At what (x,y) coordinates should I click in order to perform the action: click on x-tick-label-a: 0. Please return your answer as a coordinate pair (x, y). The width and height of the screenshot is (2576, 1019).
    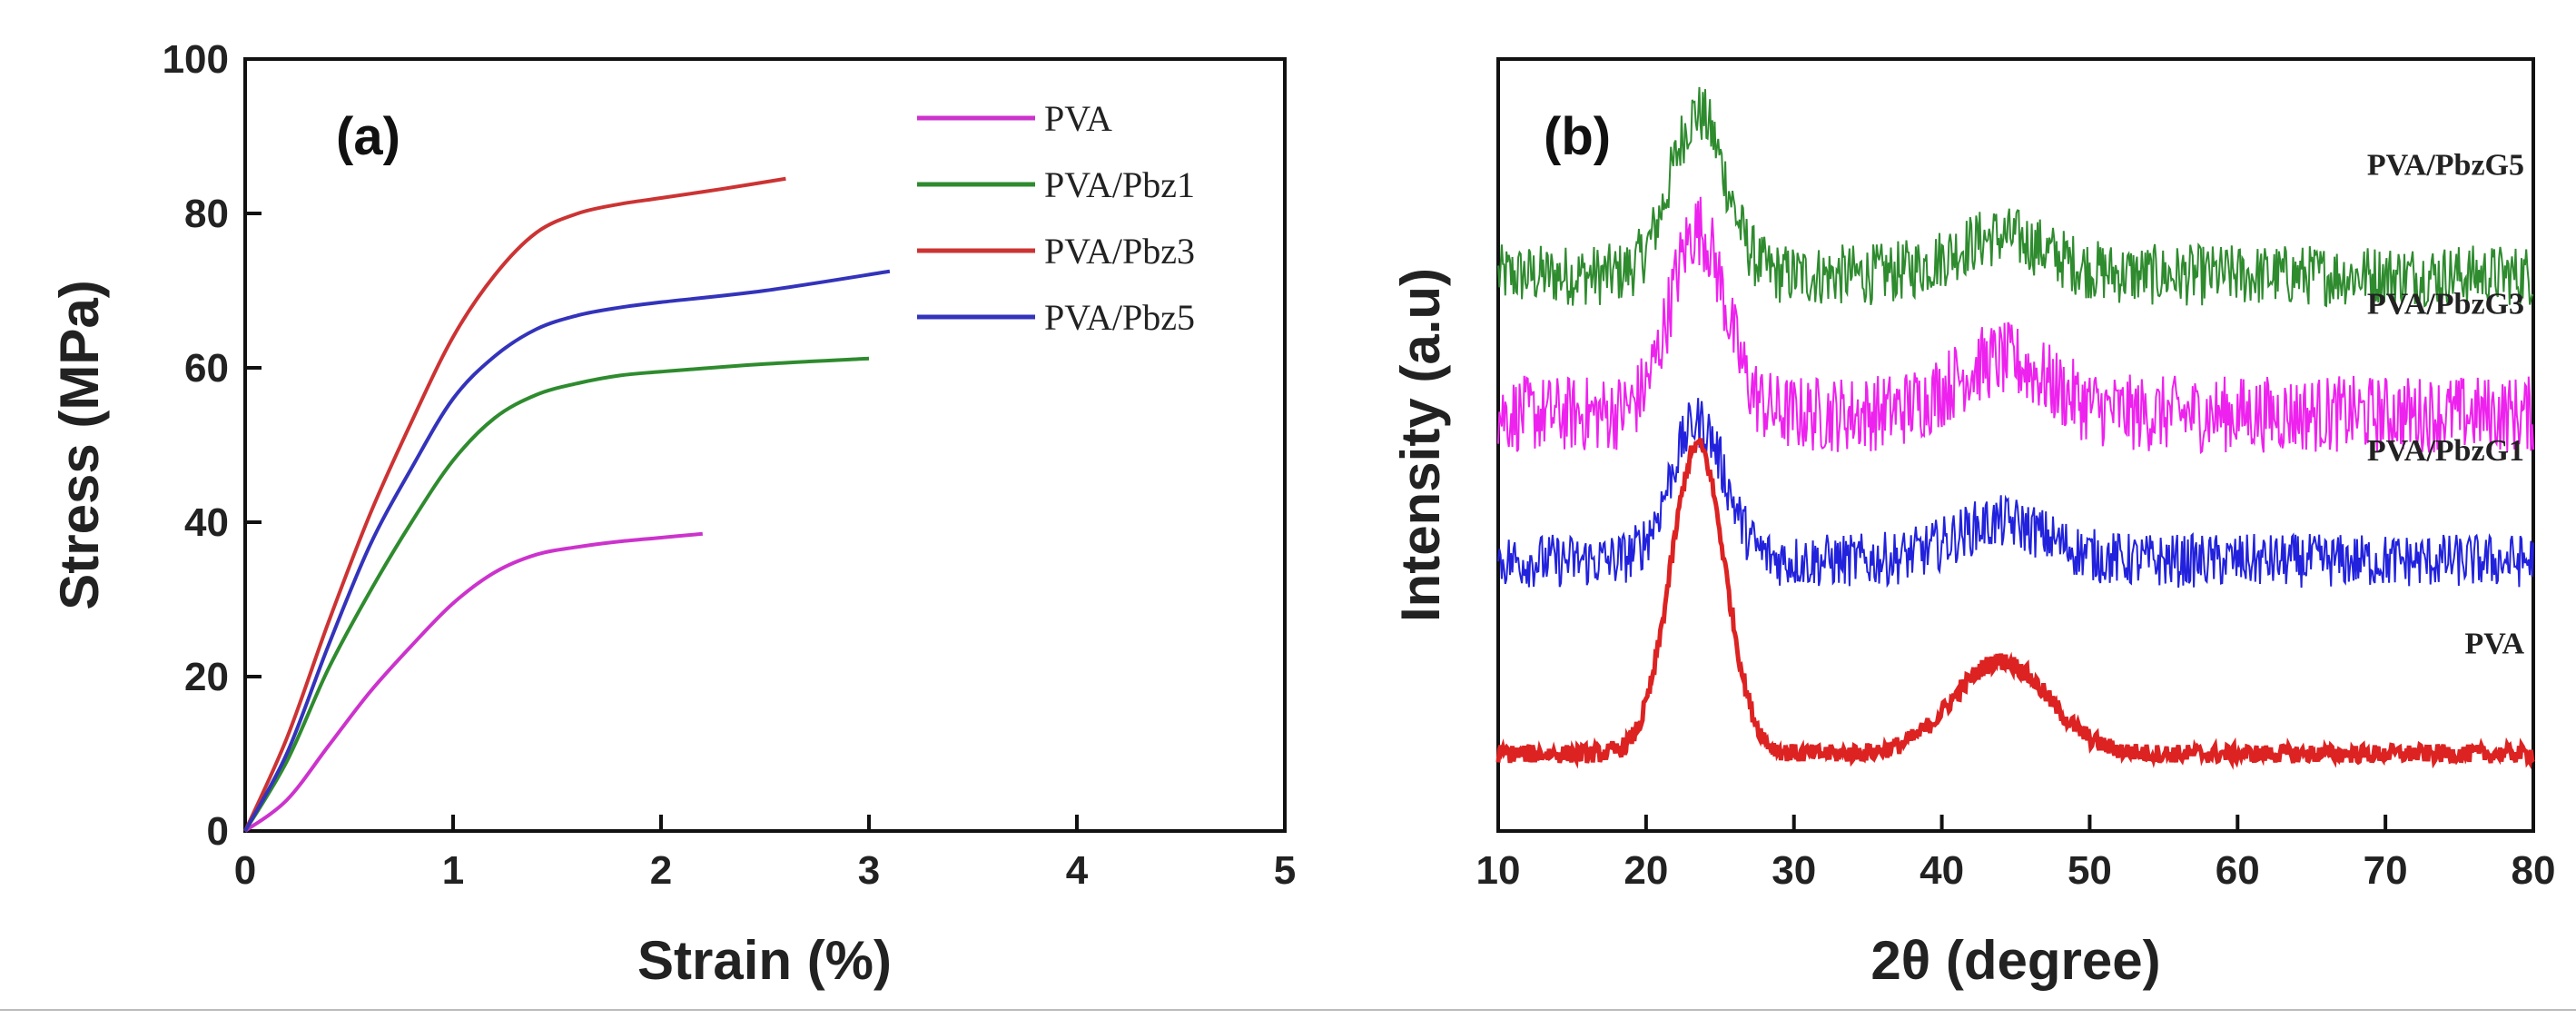
    Looking at the image, I should click on (245, 870).